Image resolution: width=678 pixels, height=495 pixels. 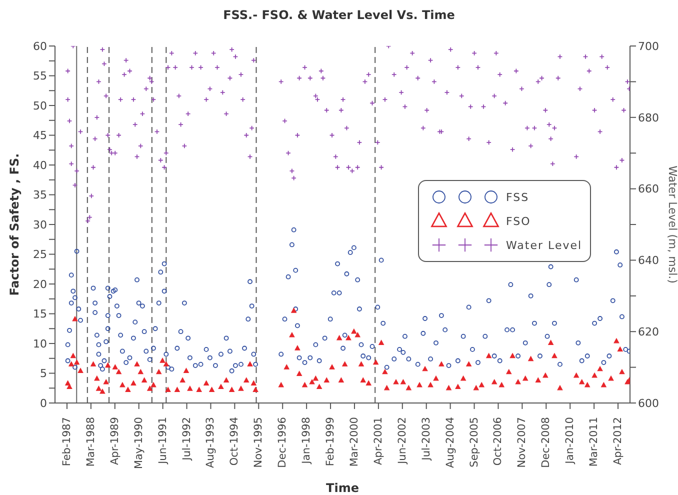 I want to click on x-tick-label: Dec-2008, so click(x=546, y=442).